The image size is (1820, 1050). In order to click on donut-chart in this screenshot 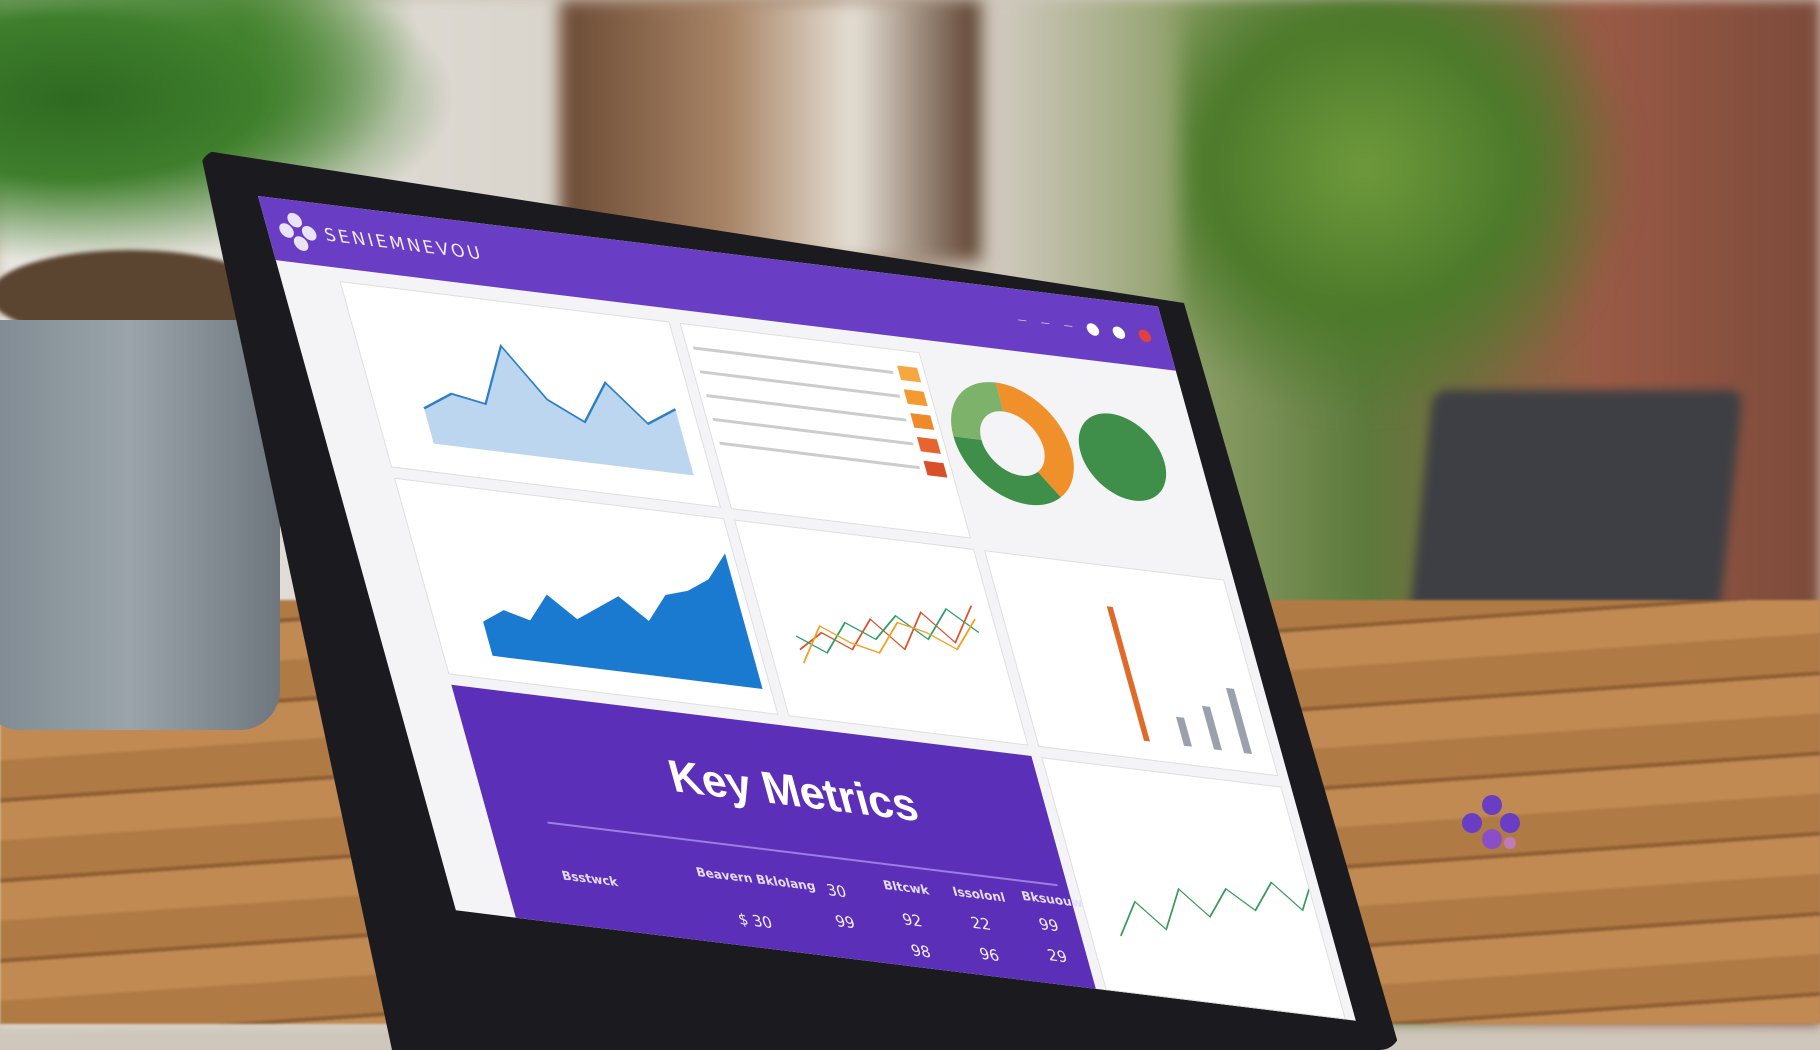, I will do `click(1059, 444)`.